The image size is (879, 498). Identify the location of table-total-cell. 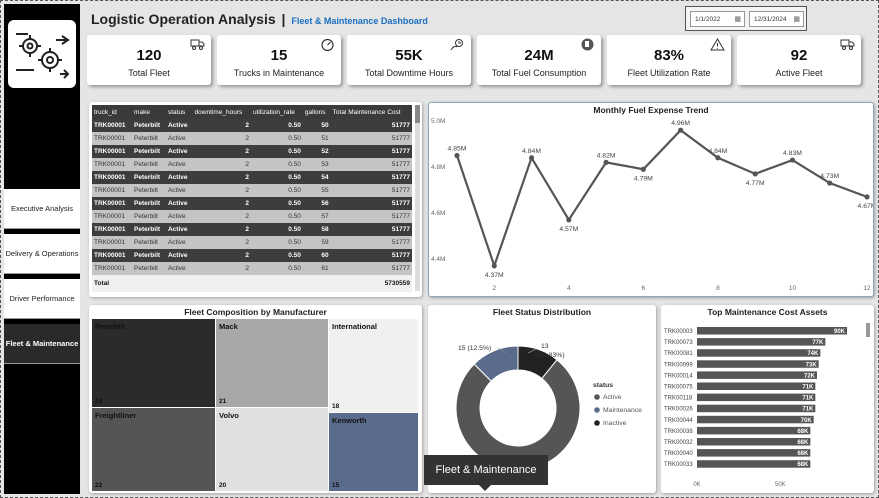
(276, 283).